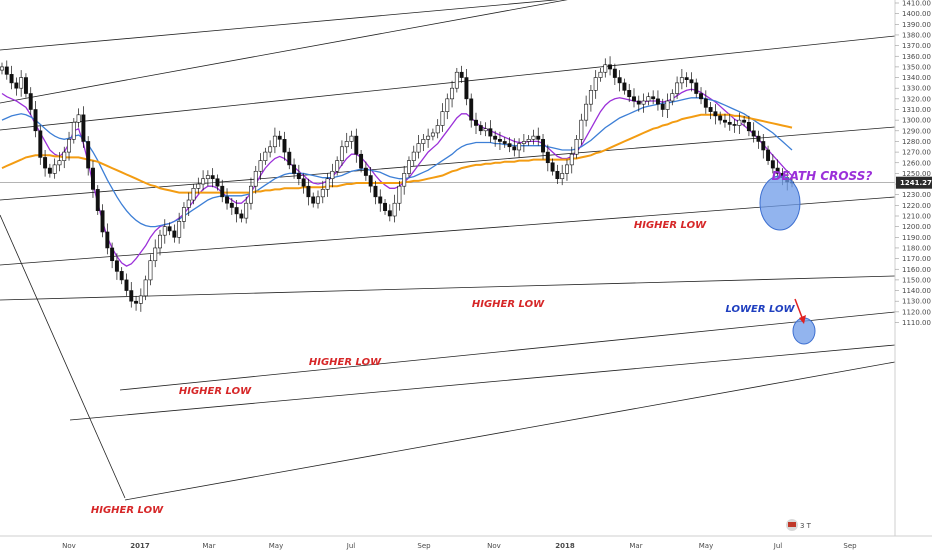 The width and height of the screenshot is (932, 550). What do you see at coordinates (916, 291) in the screenshot?
I see `y-tick-label: 1140.00` at bounding box center [916, 291].